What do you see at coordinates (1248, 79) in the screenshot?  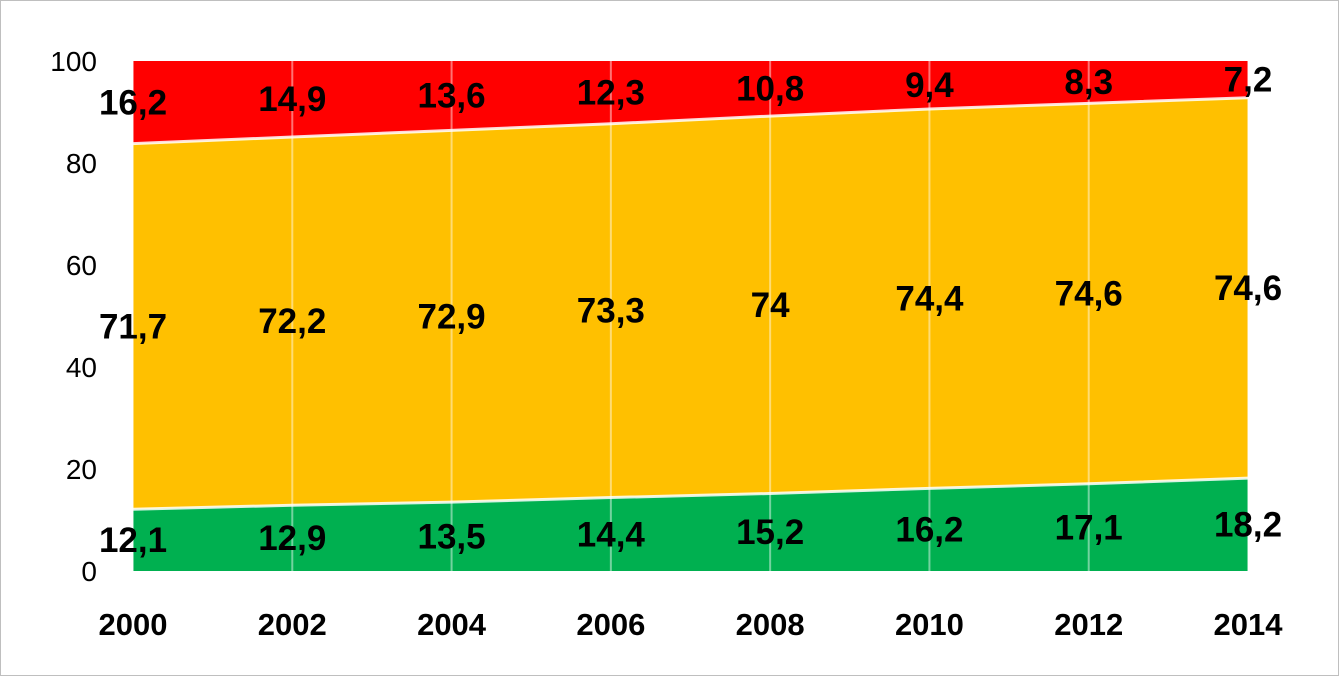 I see `data-label-series-3: 7,2` at bounding box center [1248, 79].